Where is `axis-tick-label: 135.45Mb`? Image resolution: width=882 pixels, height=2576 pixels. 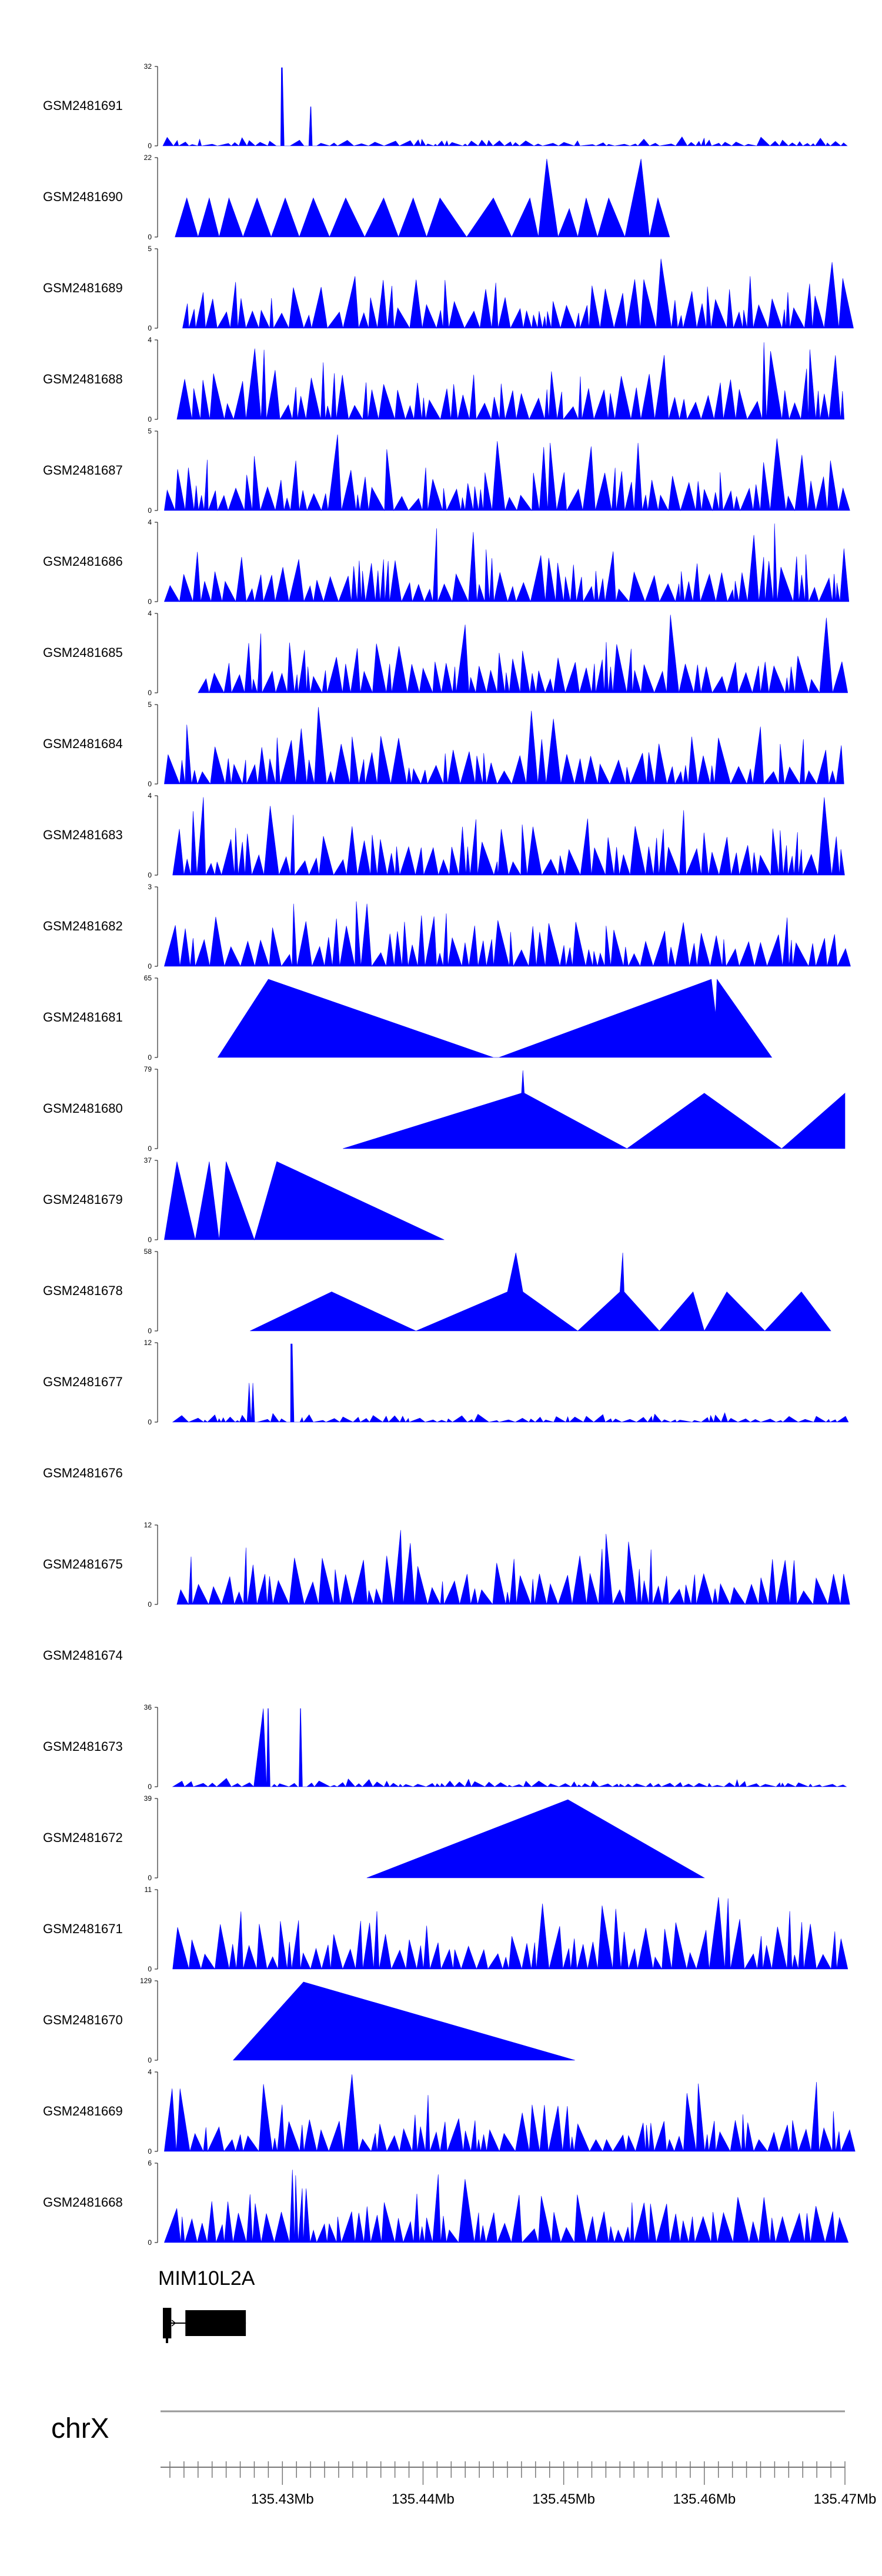 axis-tick-label: 135.45Mb is located at coordinates (563, 2499).